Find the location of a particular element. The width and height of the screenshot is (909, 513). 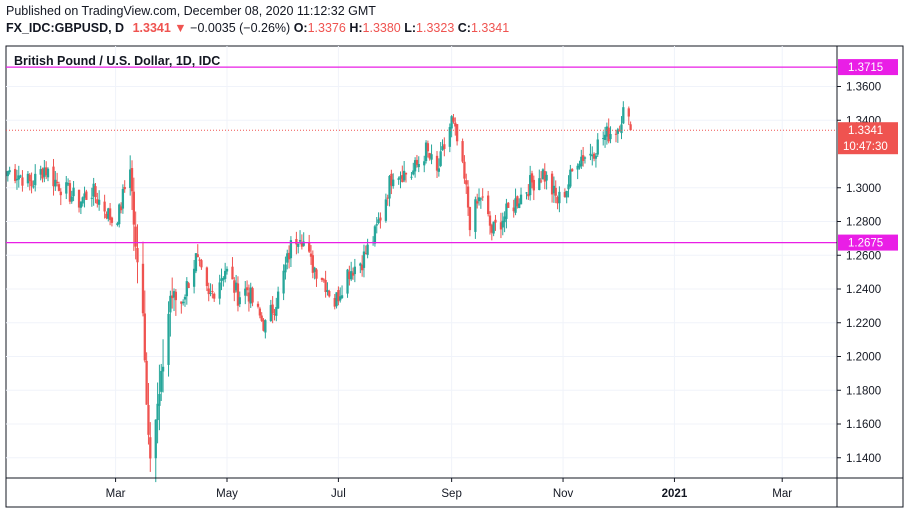

y-tick-label: 1.1400 is located at coordinates (863, 459).